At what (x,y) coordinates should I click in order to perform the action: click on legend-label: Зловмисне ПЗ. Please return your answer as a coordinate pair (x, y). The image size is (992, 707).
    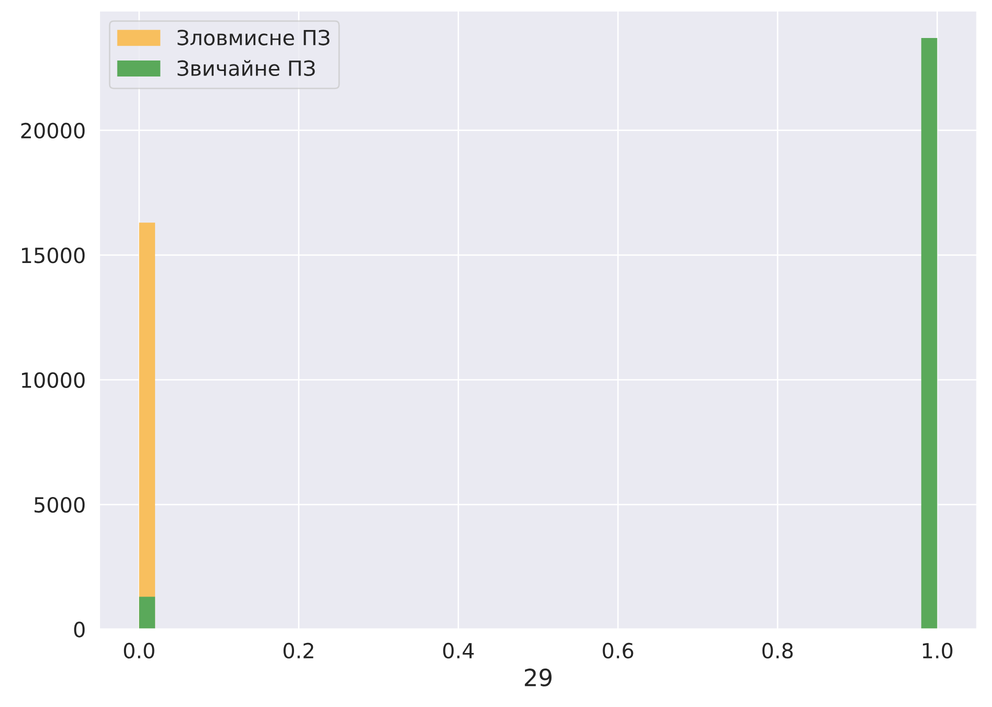
    Looking at the image, I should click on (254, 38).